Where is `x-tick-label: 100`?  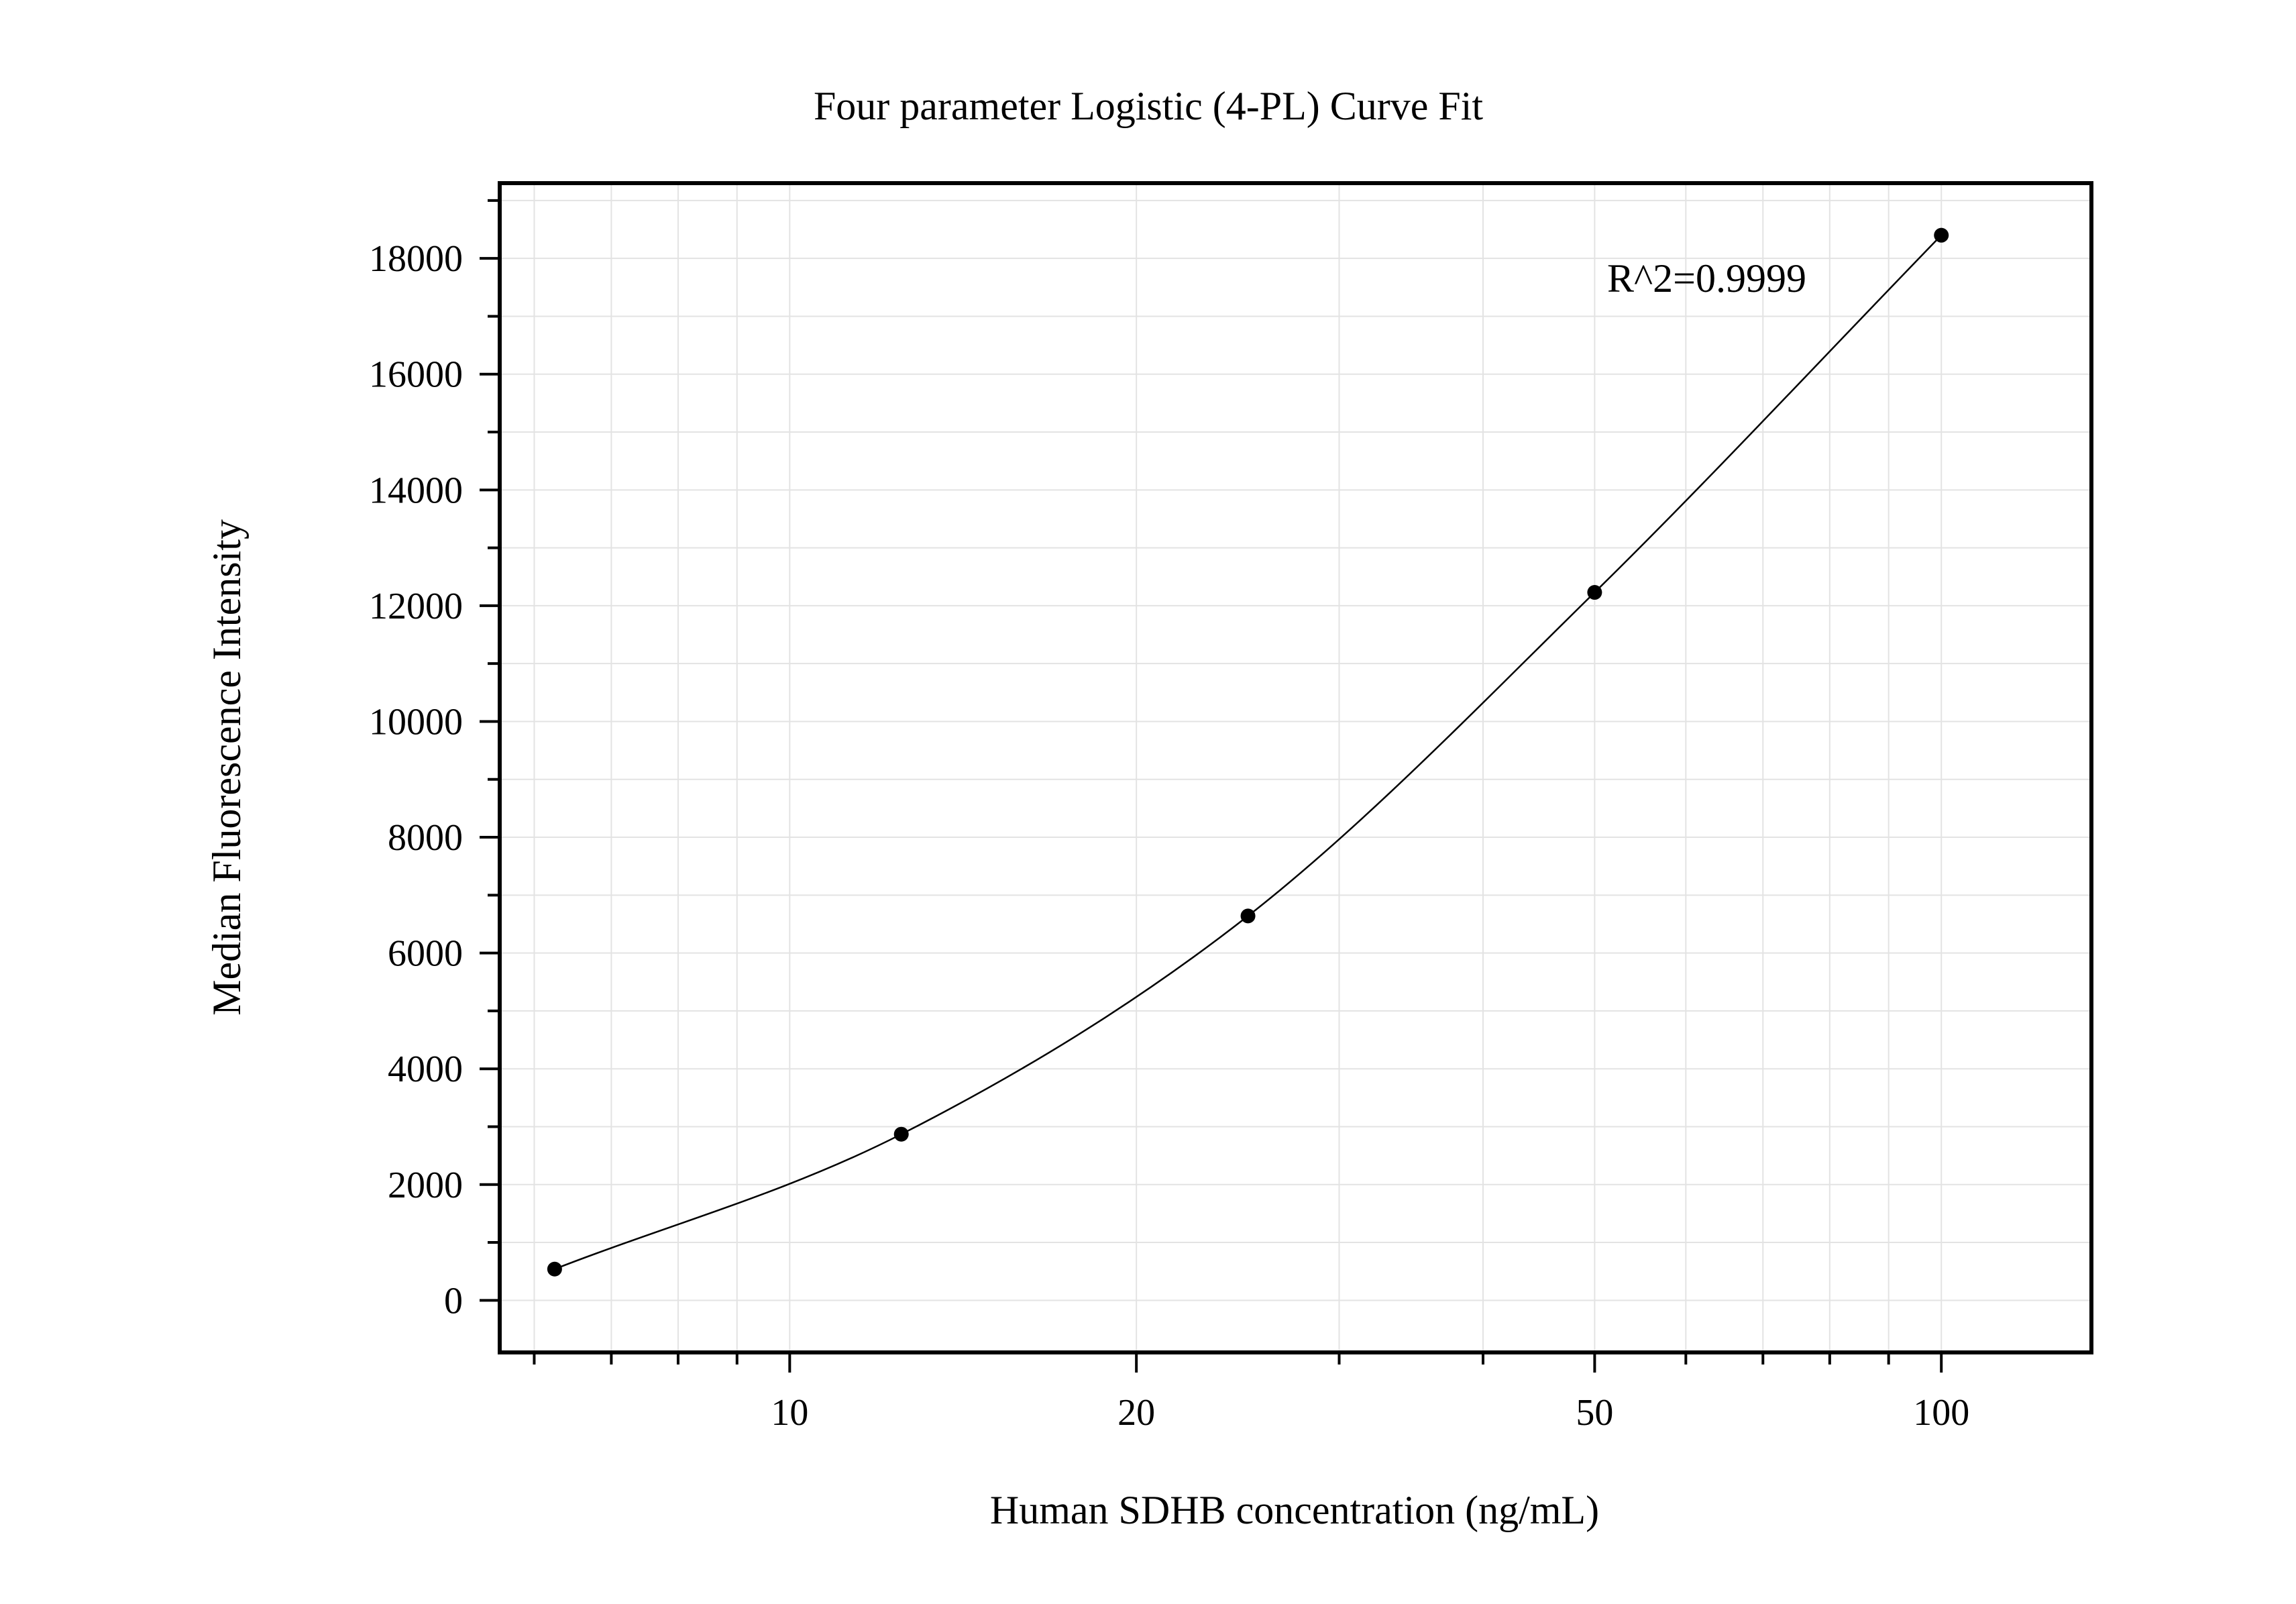 x-tick-label: 100 is located at coordinates (1941, 1413).